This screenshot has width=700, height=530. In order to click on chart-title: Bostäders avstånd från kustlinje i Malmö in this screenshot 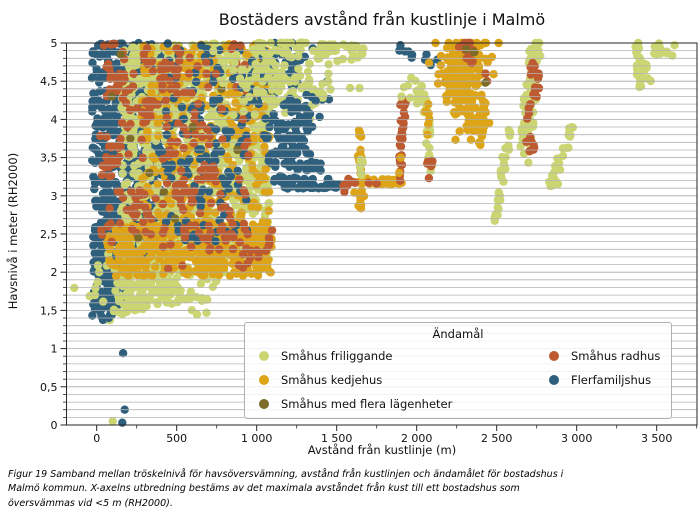, I will do `click(382, 19)`.